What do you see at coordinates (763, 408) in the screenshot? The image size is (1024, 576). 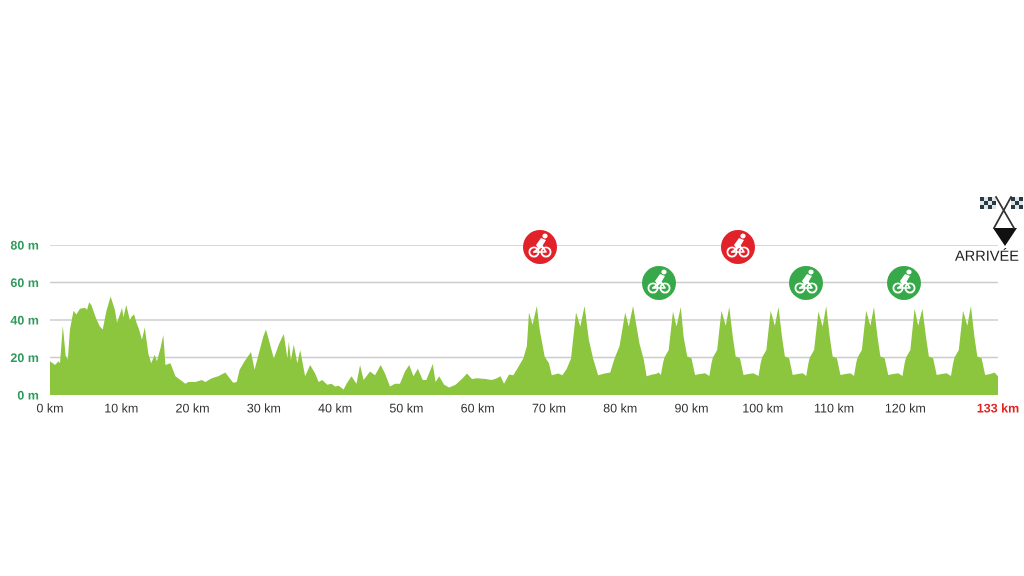 I see `x-tick-label: 100 km` at bounding box center [763, 408].